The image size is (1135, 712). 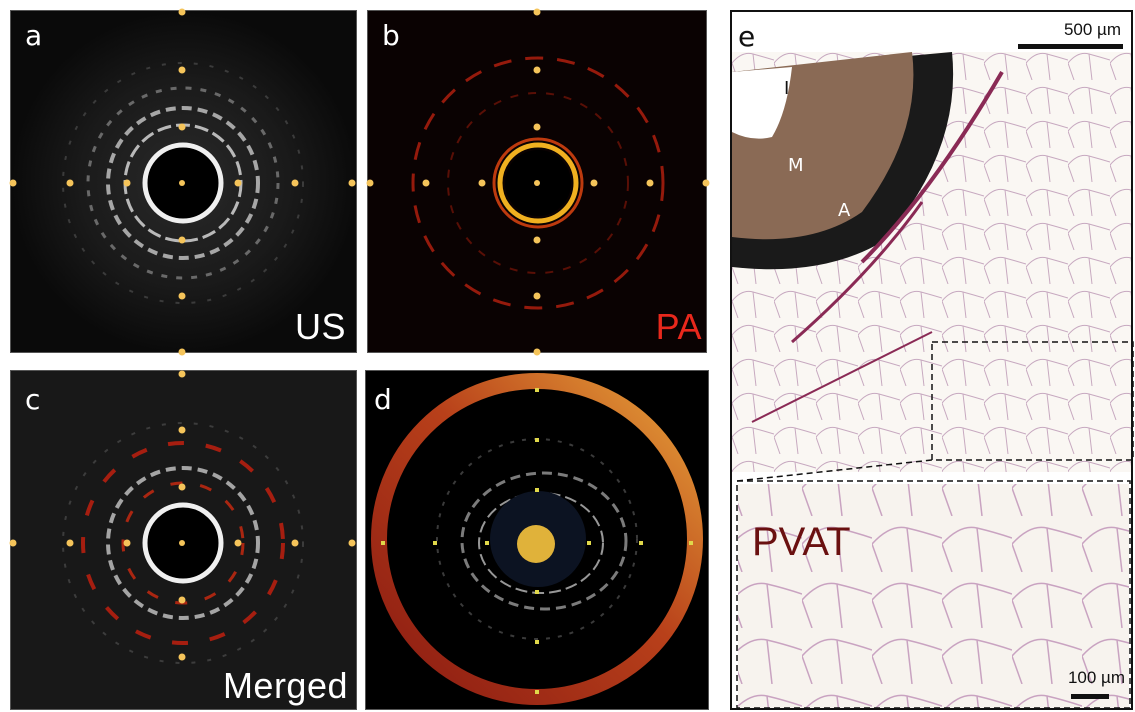 I want to click on panel-b-photoacoustic: b PA, so click(x=537, y=181).